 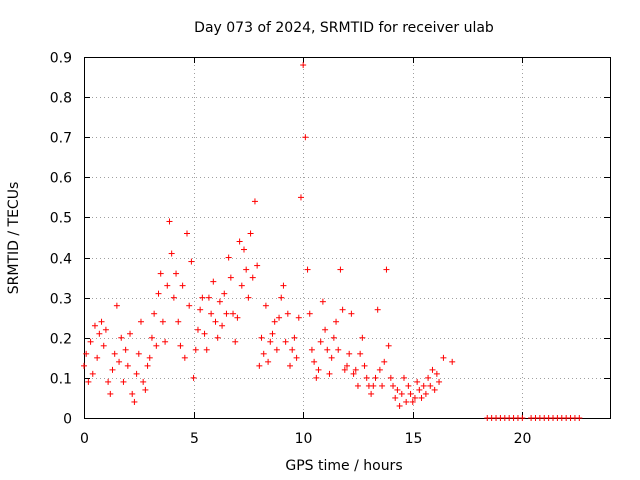 What do you see at coordinates (194, 439) in the screenshot?
I see `x-tick-label: 5` at bounding box center [194, 439].